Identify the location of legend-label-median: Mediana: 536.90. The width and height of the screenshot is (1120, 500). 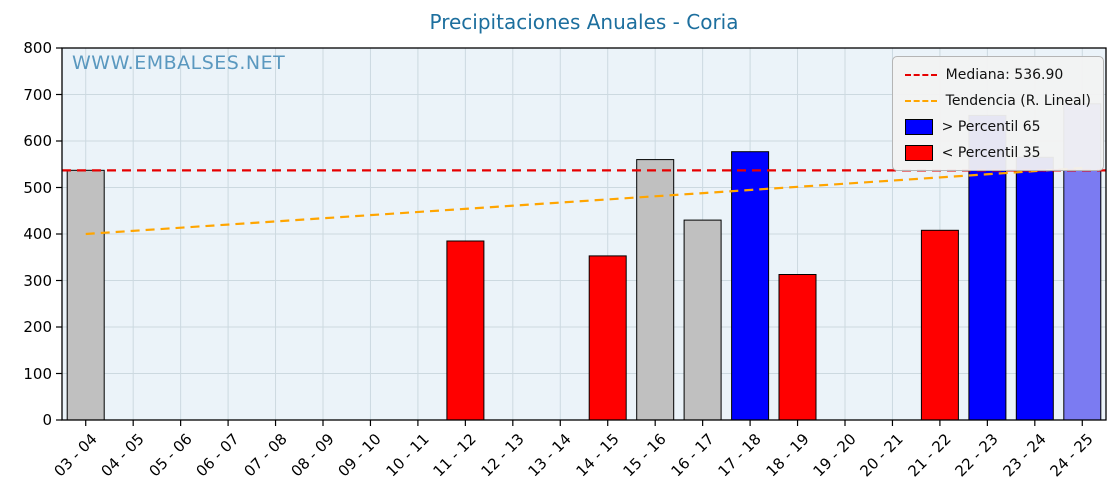
(1004, 74).